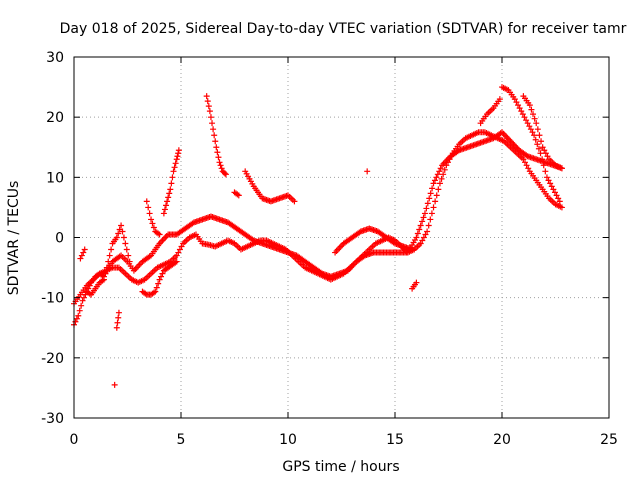  Describe the element at coordinates (55, 118) in the screenshot. I see `y-tick-label: 20` at that location.